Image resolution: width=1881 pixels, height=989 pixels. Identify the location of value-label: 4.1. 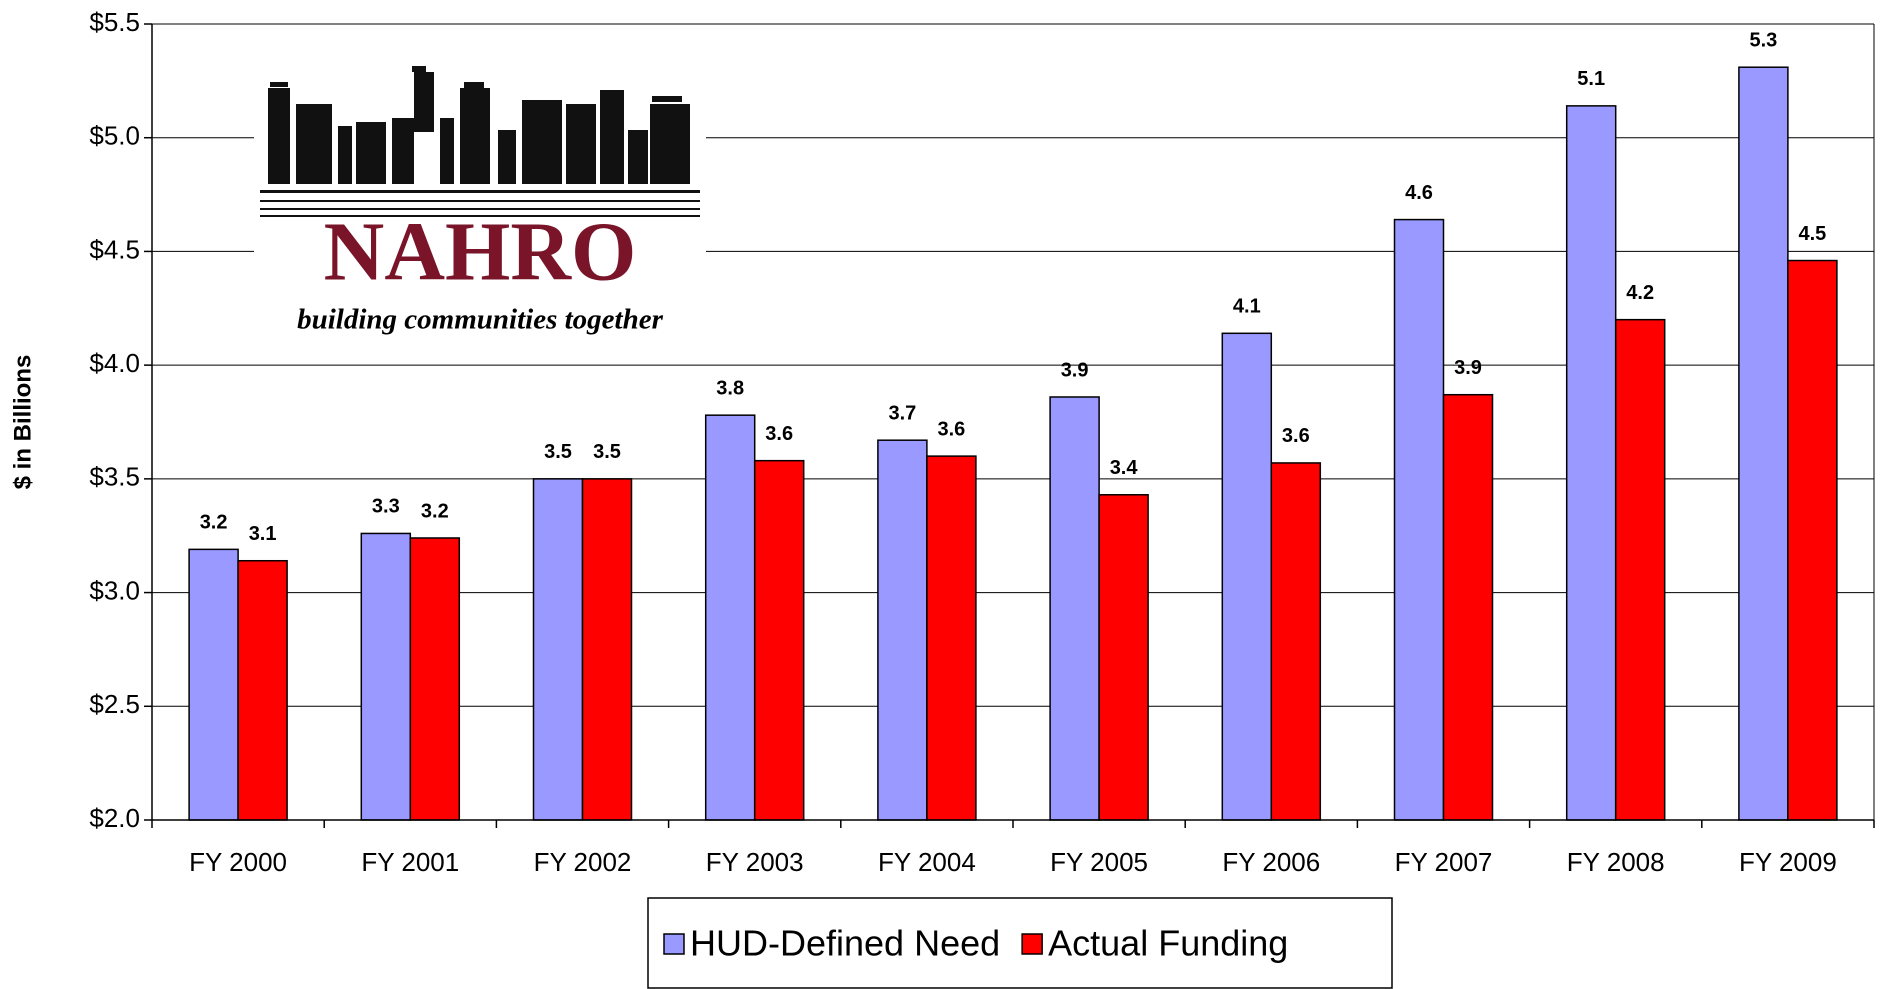
(1247, 307).